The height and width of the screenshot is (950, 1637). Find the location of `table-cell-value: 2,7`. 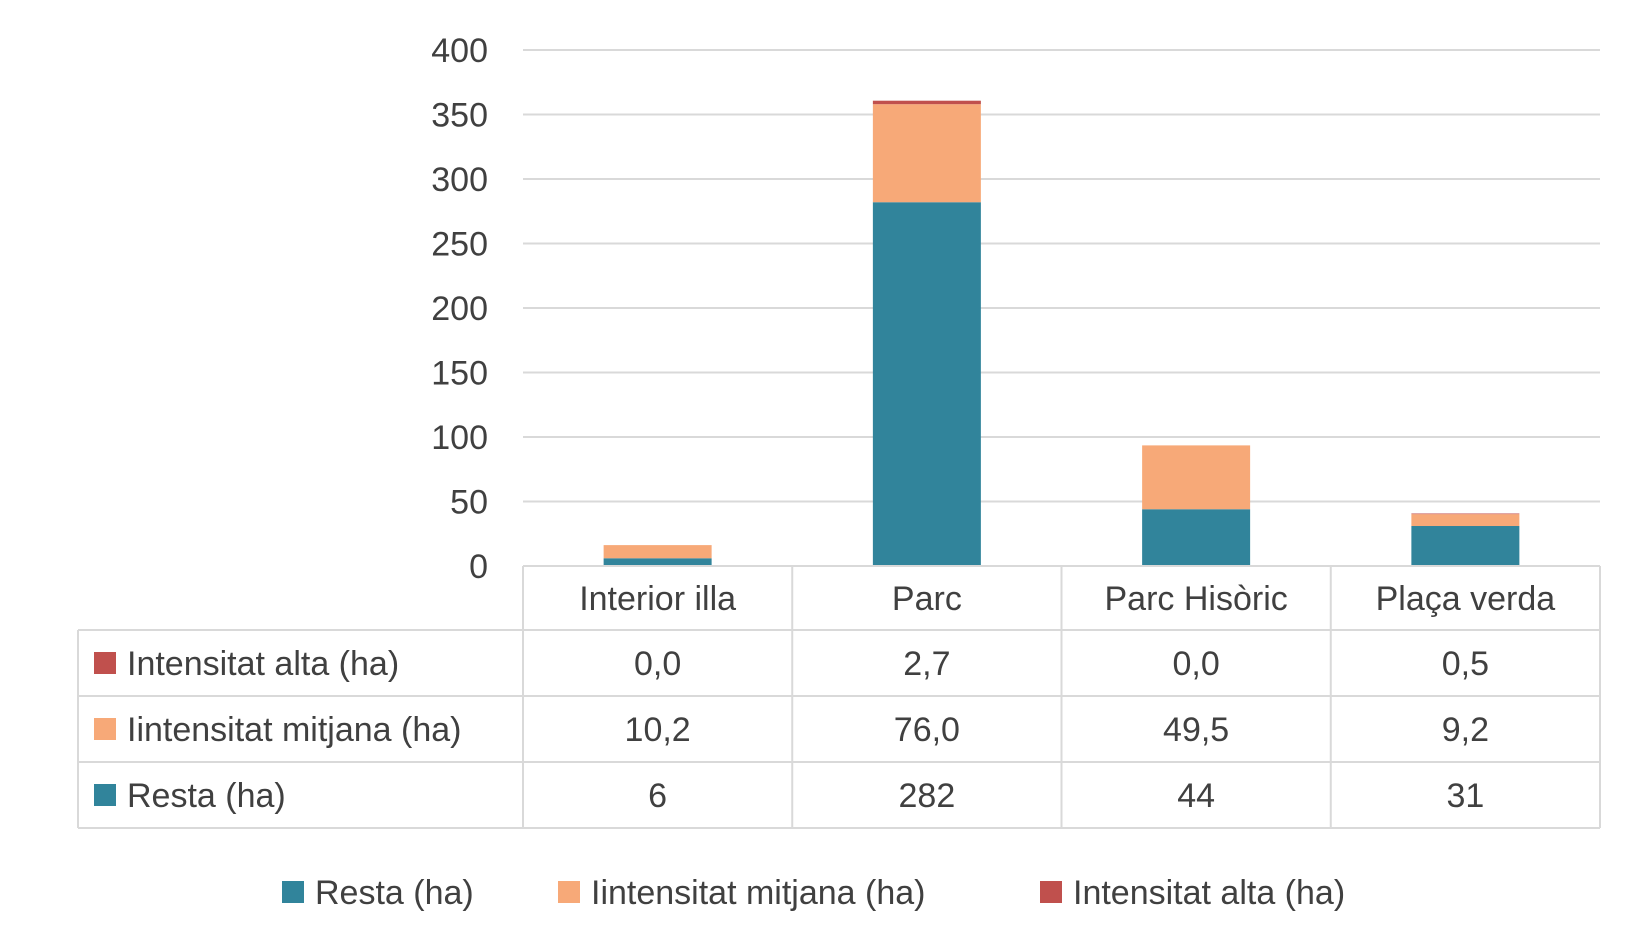

table-cell-value: 2,7 is located at coordinates (926, 664).